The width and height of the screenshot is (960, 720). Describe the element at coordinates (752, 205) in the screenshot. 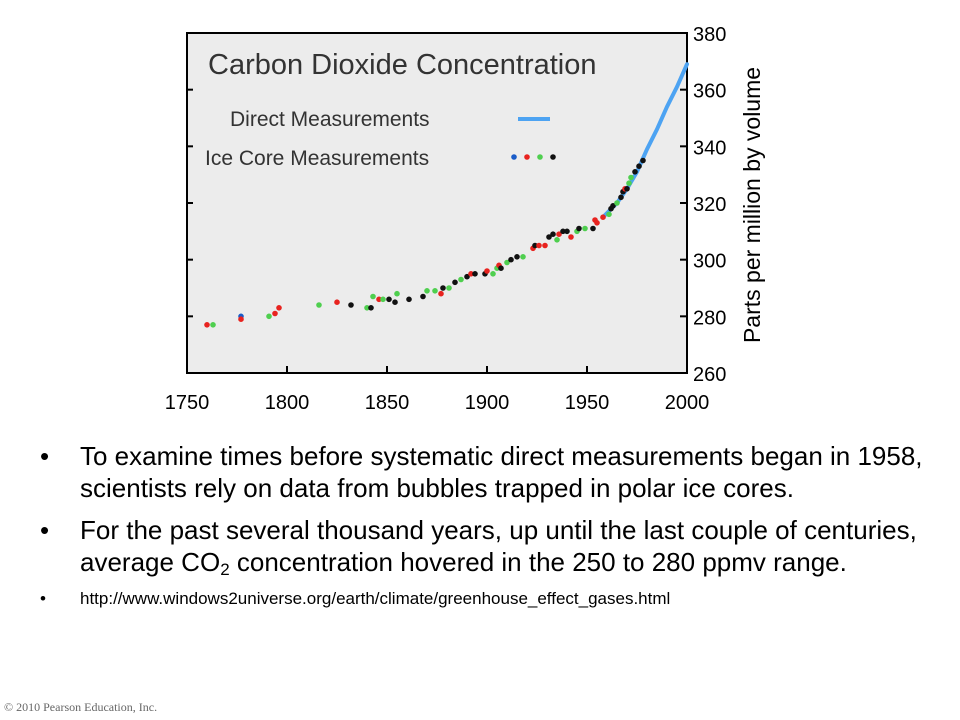

I see `y-axis-label: Parts per million by volume` at that location.